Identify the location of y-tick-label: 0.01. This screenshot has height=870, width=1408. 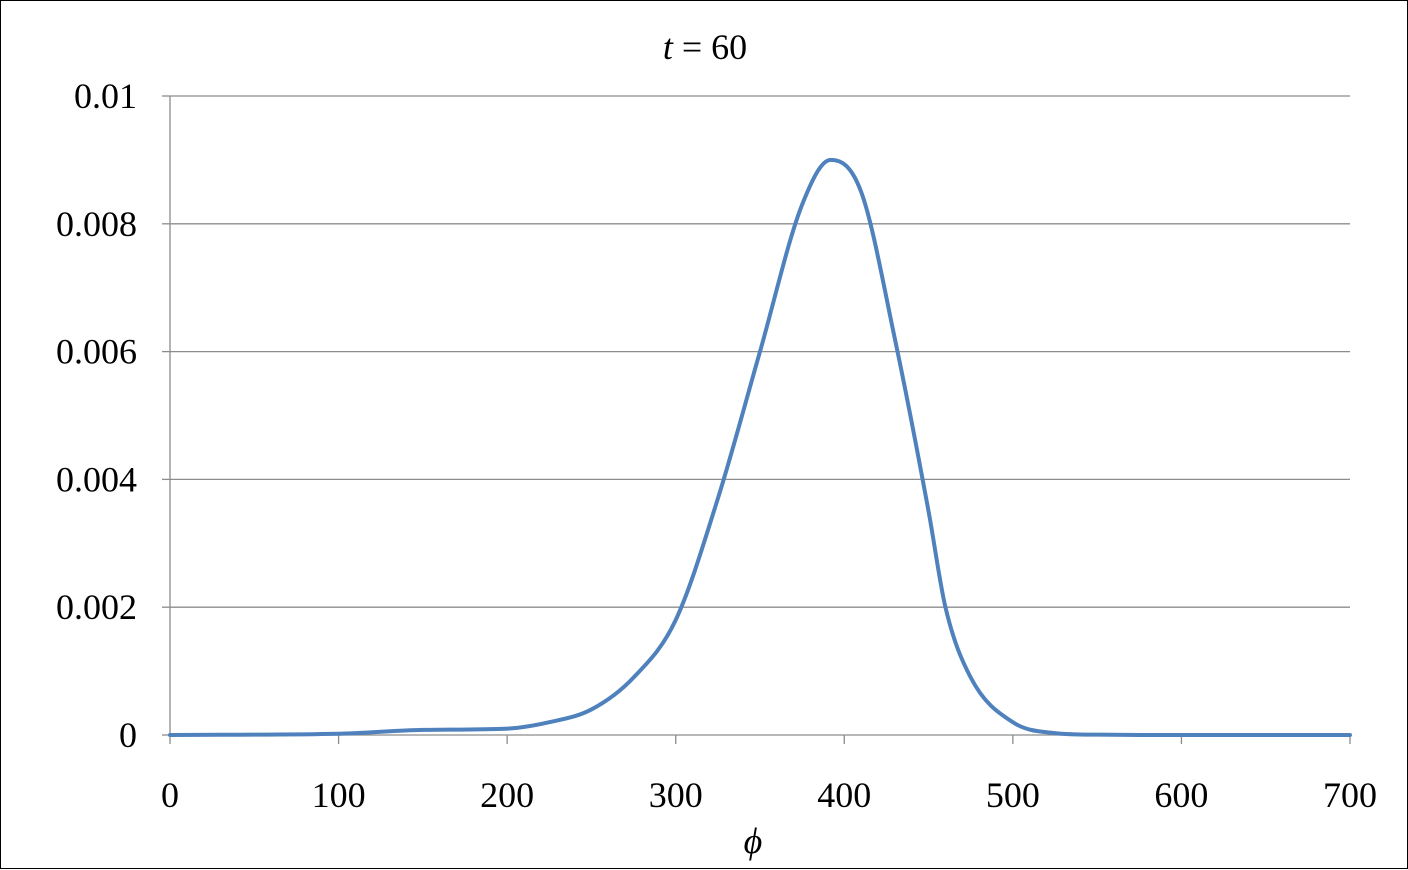
(105, 96).